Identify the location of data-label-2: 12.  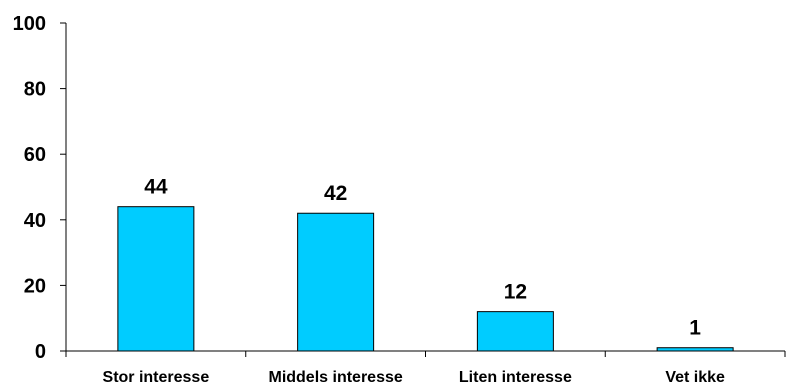
(515, 292).